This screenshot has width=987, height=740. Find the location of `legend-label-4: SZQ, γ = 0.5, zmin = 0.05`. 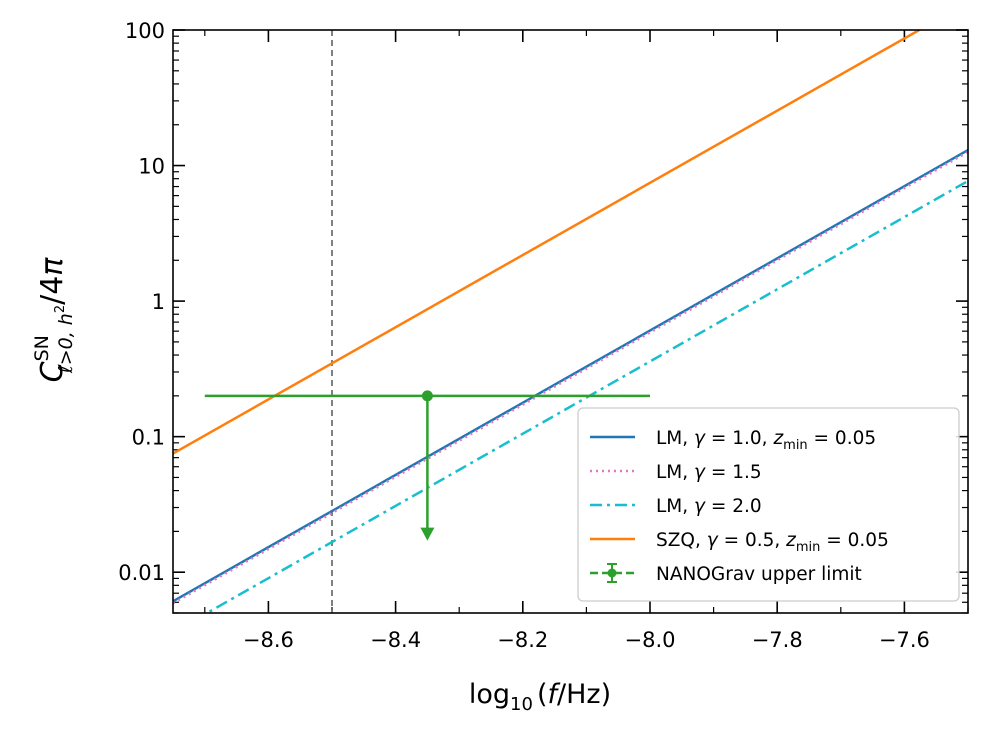

legend-label-4: SZQ, γ = 0.5, zmin = 0.05 is located at coordinates (772, 542).